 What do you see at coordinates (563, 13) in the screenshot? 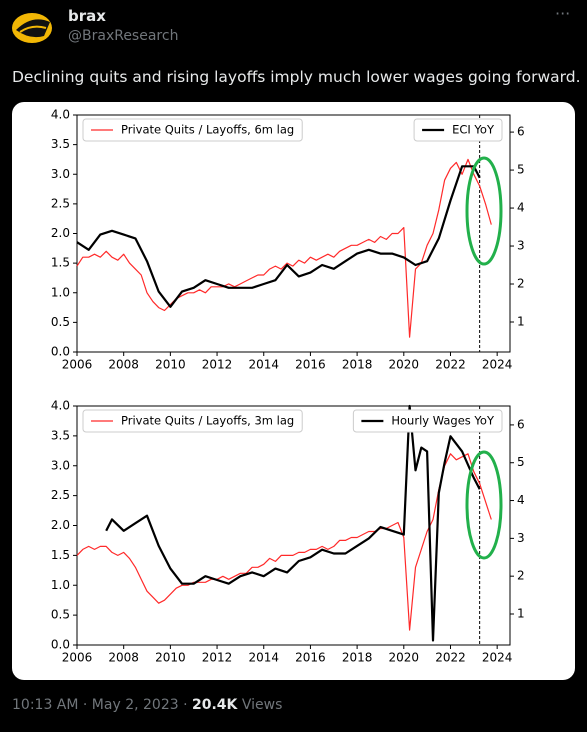
I see `more-menu: ···` at bounding box center [563, 13].